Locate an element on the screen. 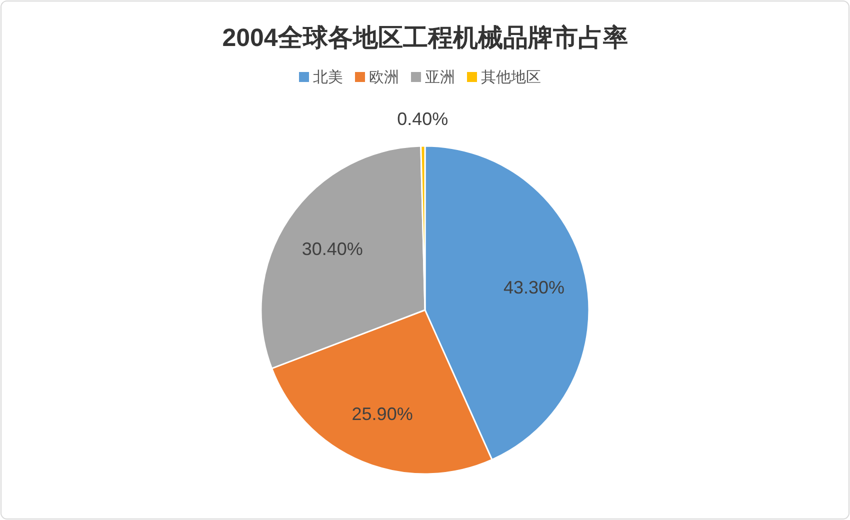 The height and width of the screenshot is (520, 850). legend-label: 亚洲 is located at coordinates (440, 77).